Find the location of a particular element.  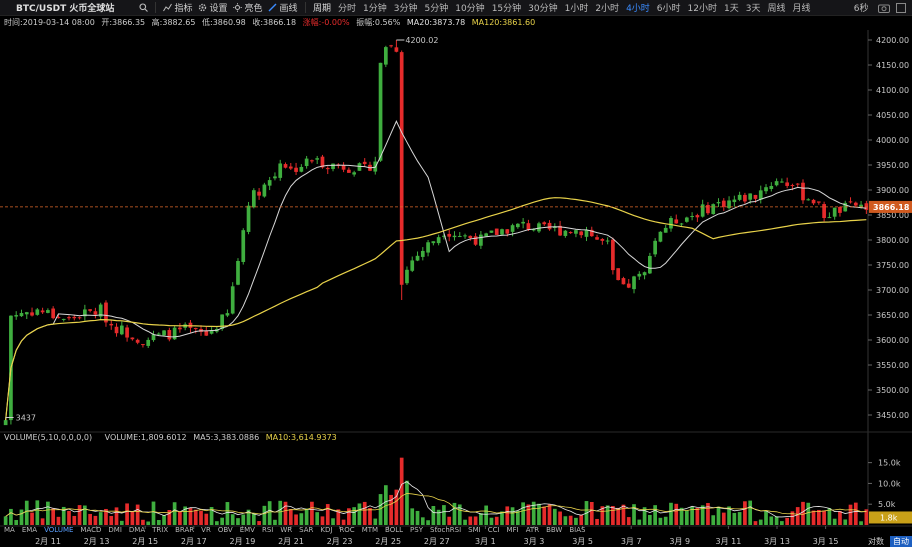

timeframe-button: 月线 is located at coordinates (801, 9).